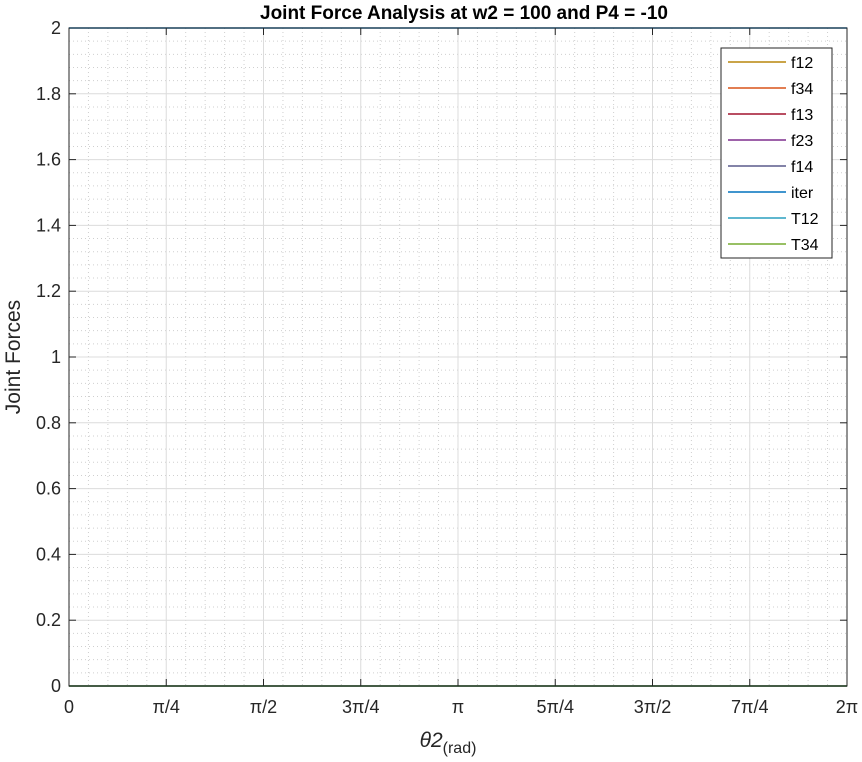 The height and width of the screenshot is (762, 862). What do you see at coordinates (69, 707) in the screenshot?
I see `x-tick-label: 0` at bounding box center [69, 707].